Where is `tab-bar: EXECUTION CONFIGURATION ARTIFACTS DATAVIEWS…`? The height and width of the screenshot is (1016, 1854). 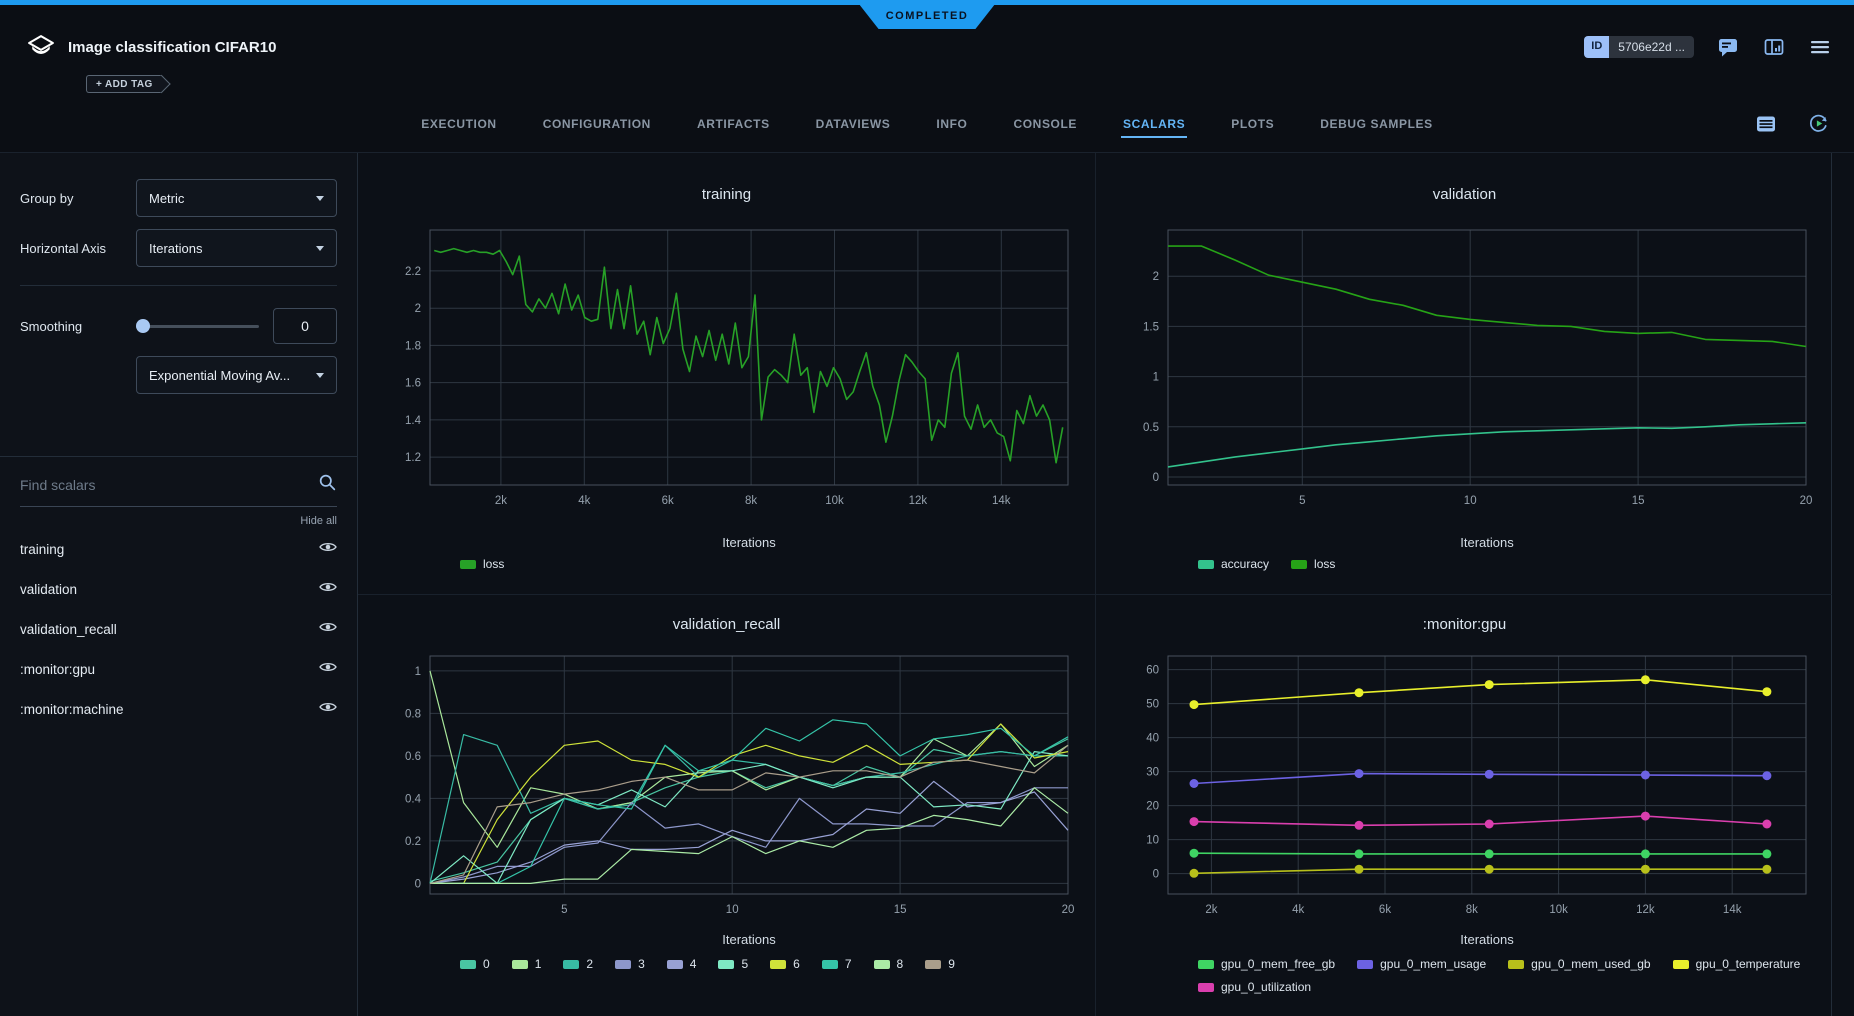
tab-bar: EXECUTION CONFIGURATION ARTIFACTS DATAVIEWS… is located at coordinates (927, 124).